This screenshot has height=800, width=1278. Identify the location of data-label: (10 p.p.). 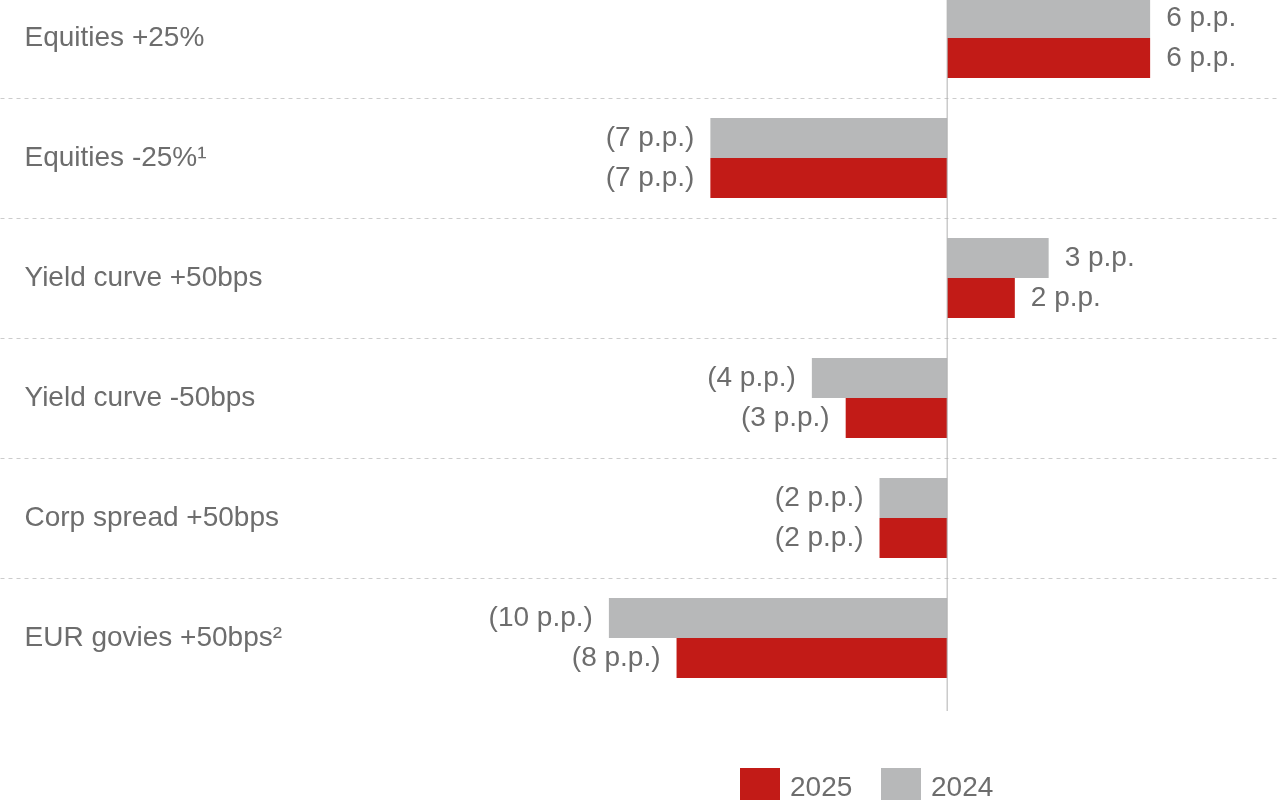
(540, 616).